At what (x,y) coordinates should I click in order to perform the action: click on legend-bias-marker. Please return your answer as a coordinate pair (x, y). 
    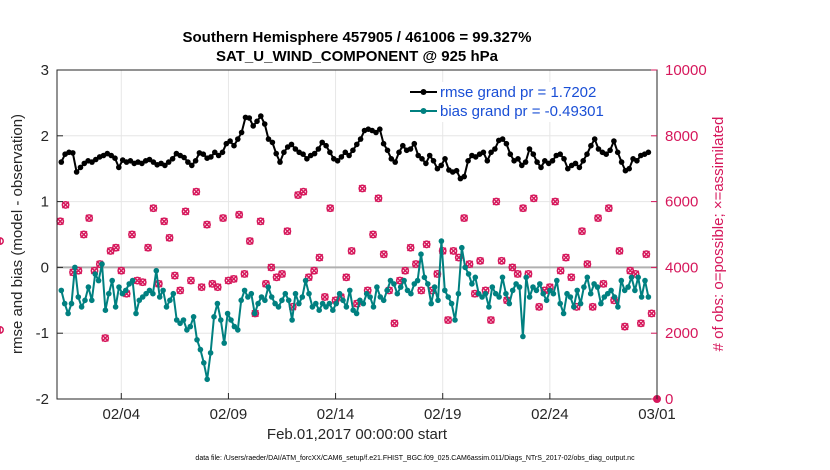
    Looking at the image, I should click on (423, 111).